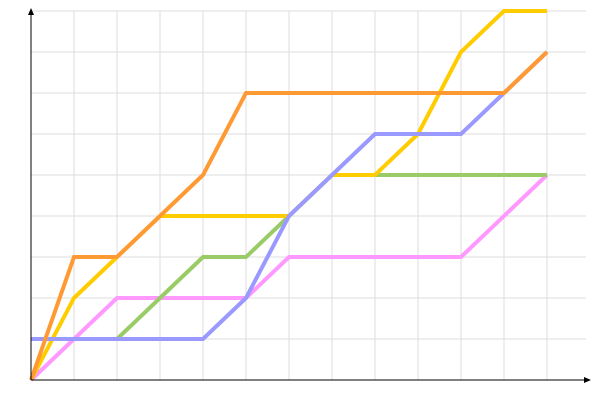 Image resolution: width=600 pixels, height=400 pixels. What do you see at coordinates (31, 11) in the screenshot?
I see `y-axis-arrow` at bounding box center [31, 11].